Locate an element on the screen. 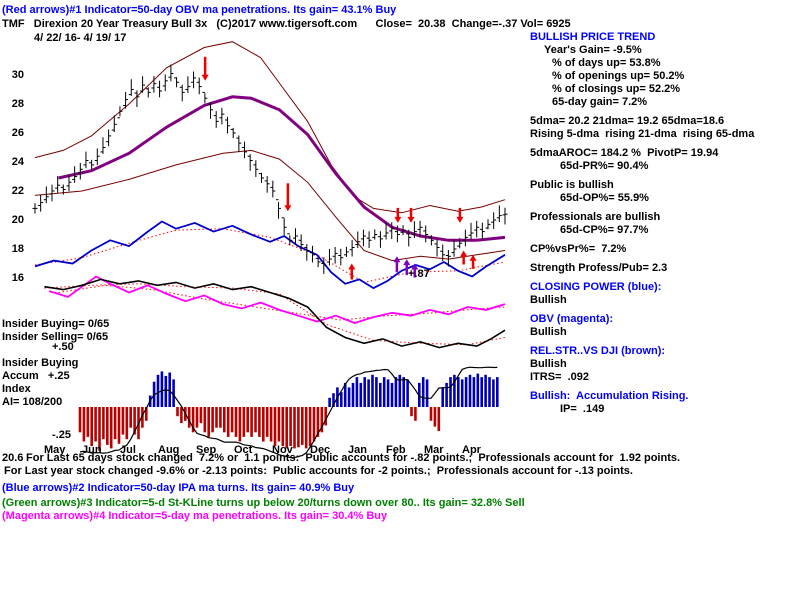 This screenshot has height=600, width=800. price-axis-label: 22 is located at coordinates (17, 191).